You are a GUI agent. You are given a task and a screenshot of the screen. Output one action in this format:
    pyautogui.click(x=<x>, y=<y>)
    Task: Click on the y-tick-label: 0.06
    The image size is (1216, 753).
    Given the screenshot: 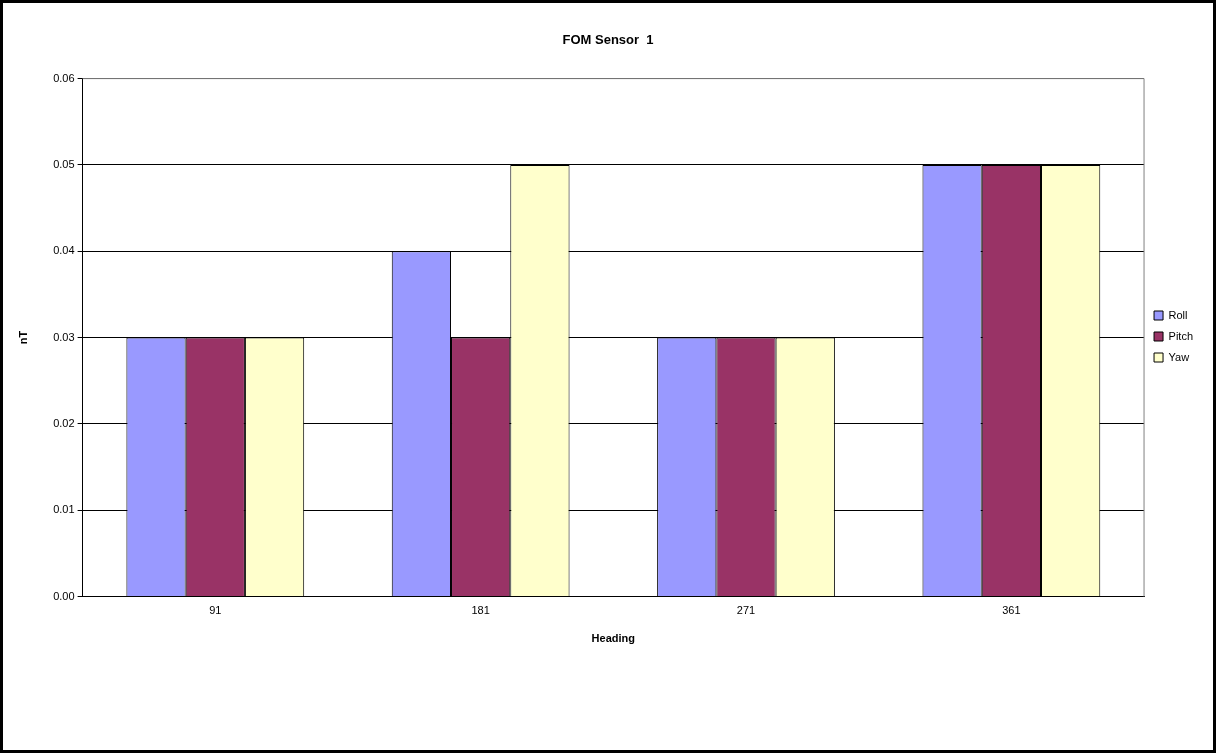 What is the action you would take?
    pyautogui.click(x=64, y=77)
    